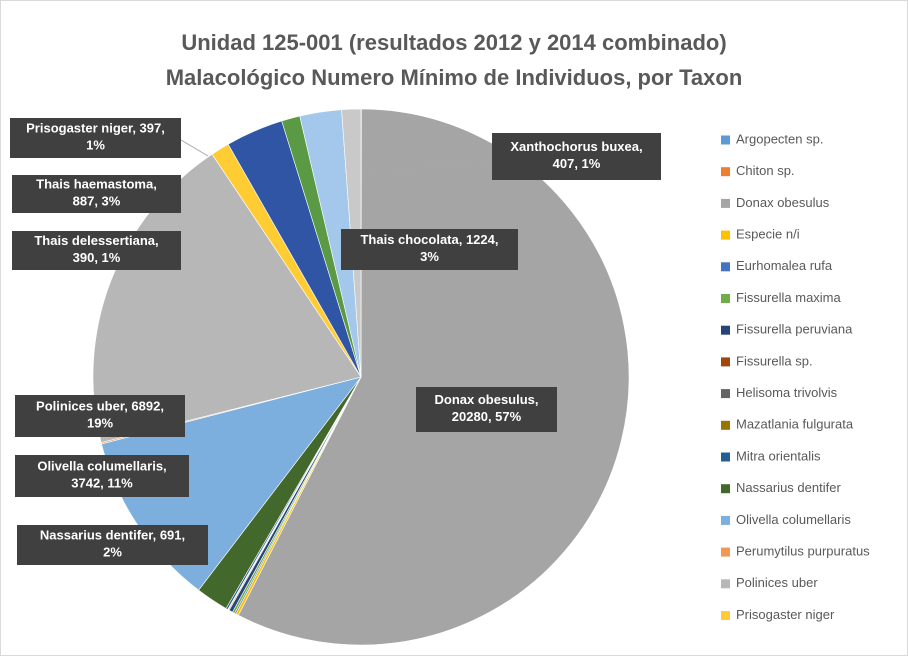 This screenshot has height=661, width=908. I want to click on legend-label: Fissurella peruviana, so click(794, 329).